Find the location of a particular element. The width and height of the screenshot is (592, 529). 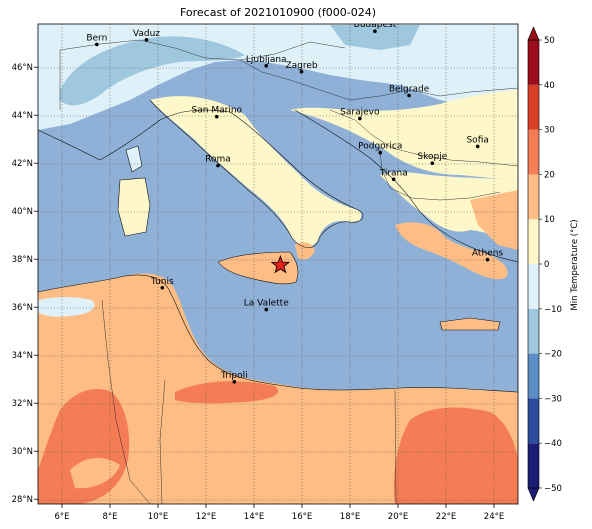

city-label: Belgrade is located at coordinates (409, 90).